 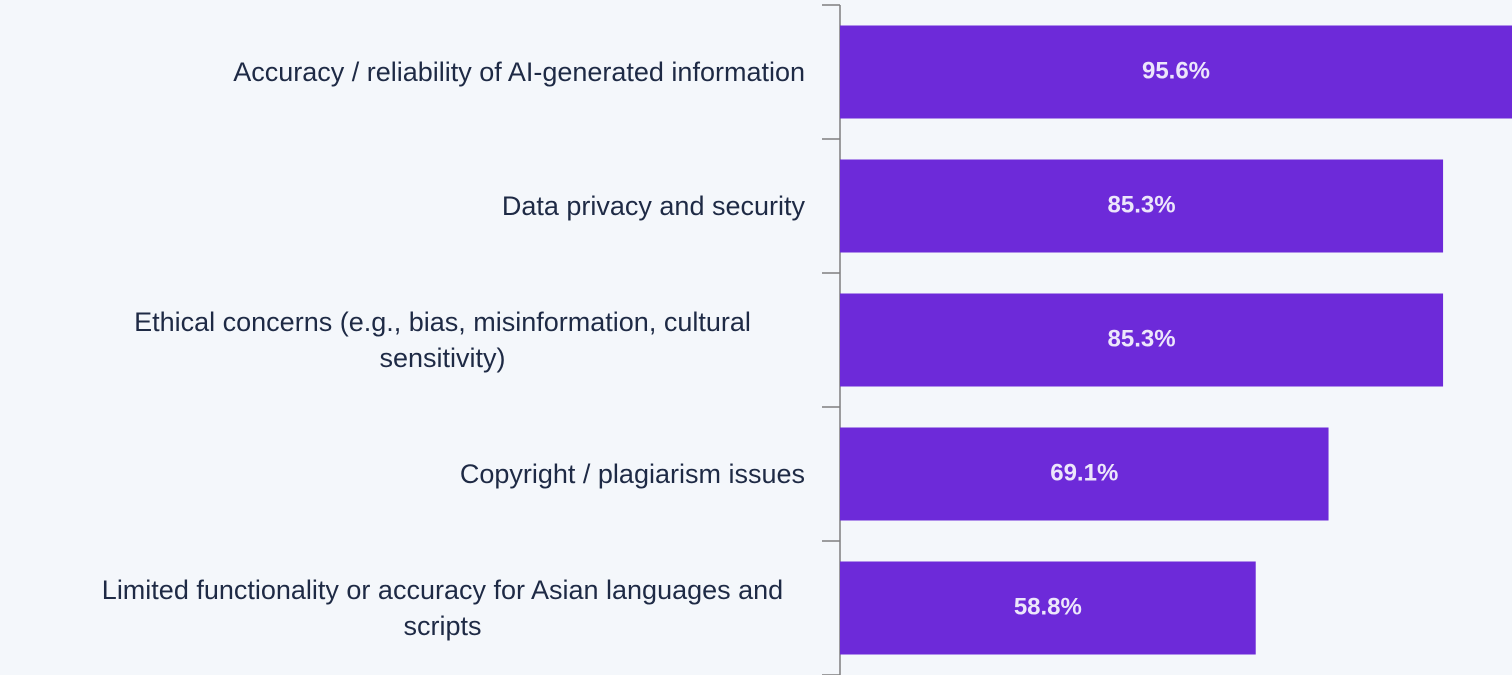 I want to click on category-label: Data privacy and security, so click(x=653, y=206).